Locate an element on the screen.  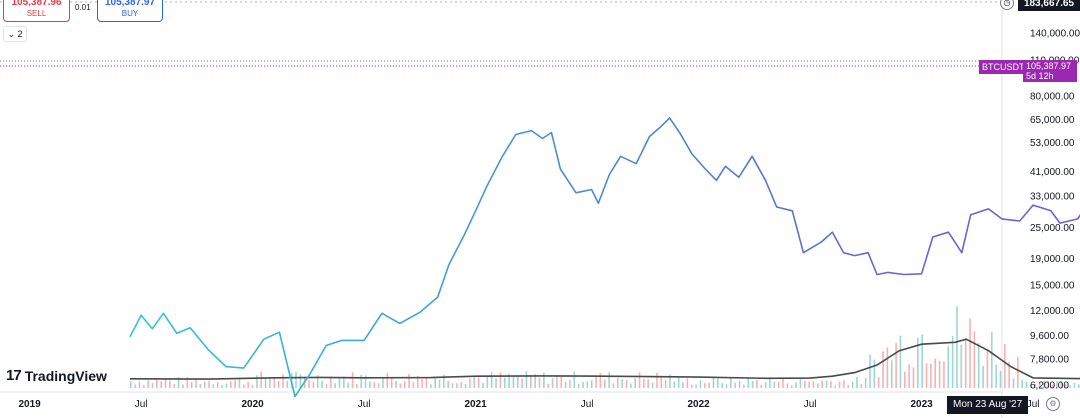
last-price-label: 105,387.97 5d 12h is located at coordinates (1050, 71).